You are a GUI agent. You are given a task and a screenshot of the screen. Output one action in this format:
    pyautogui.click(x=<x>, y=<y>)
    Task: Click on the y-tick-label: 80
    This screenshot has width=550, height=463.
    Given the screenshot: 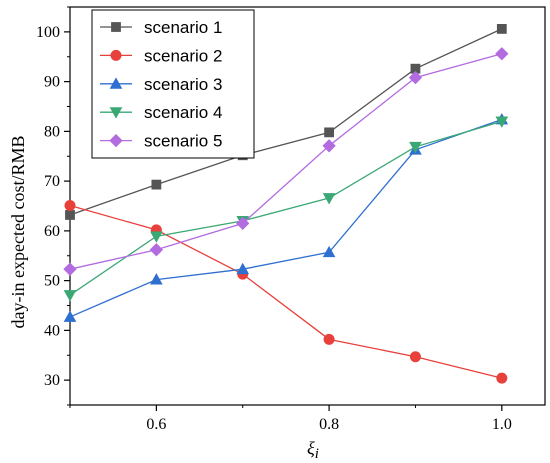 What is the action you would take?
    pyautogui.click(x=52, y=131)
    